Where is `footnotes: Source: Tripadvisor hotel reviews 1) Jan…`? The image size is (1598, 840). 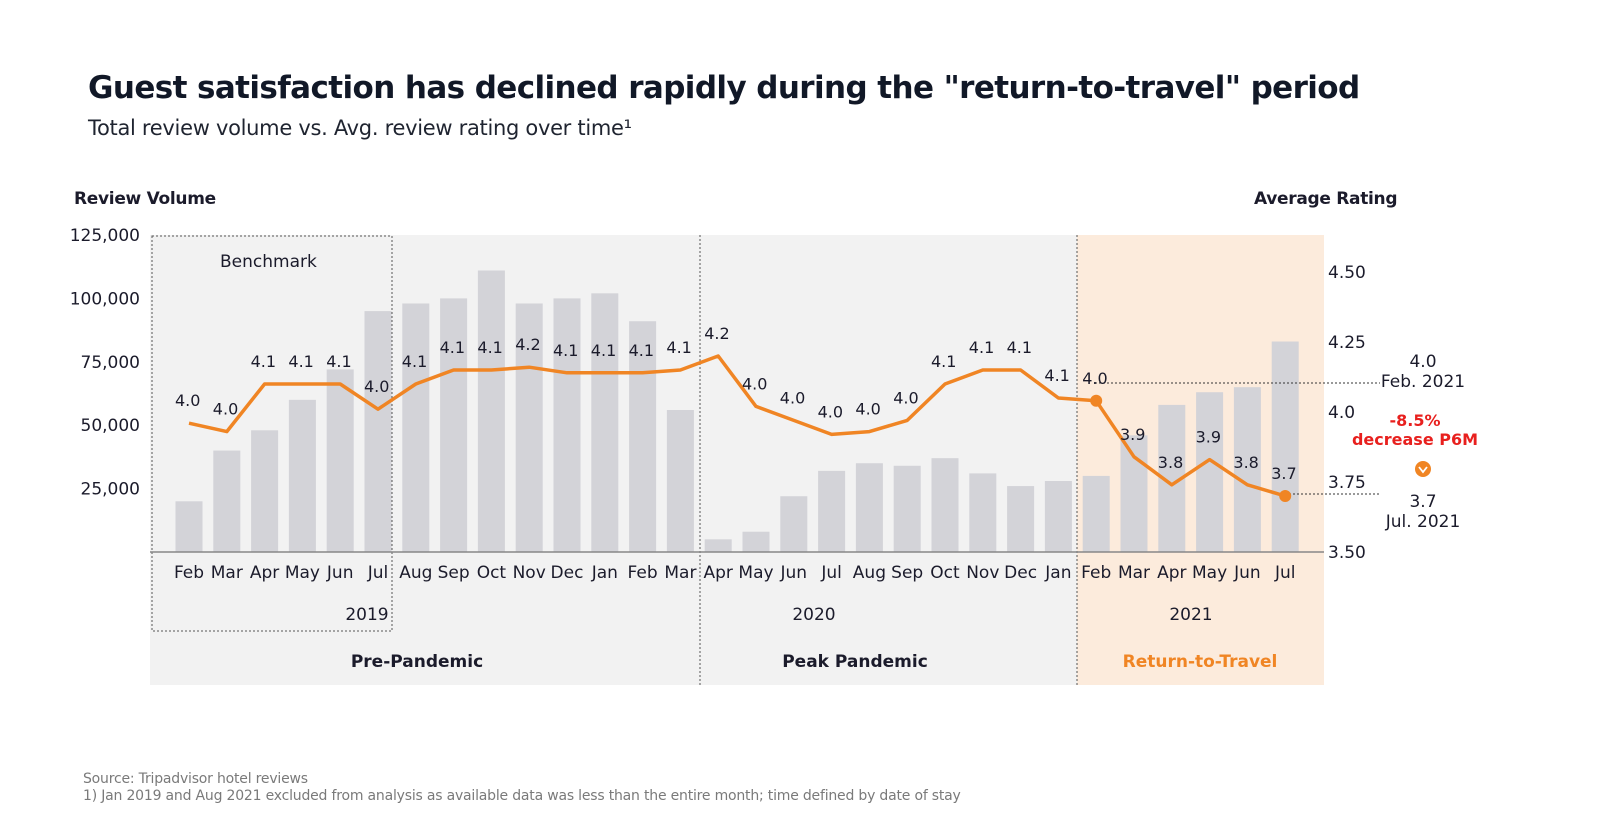
footnotes: Source: Tripadvisor hotel reviews 1) Jan… is located at coordinates (522, 788).